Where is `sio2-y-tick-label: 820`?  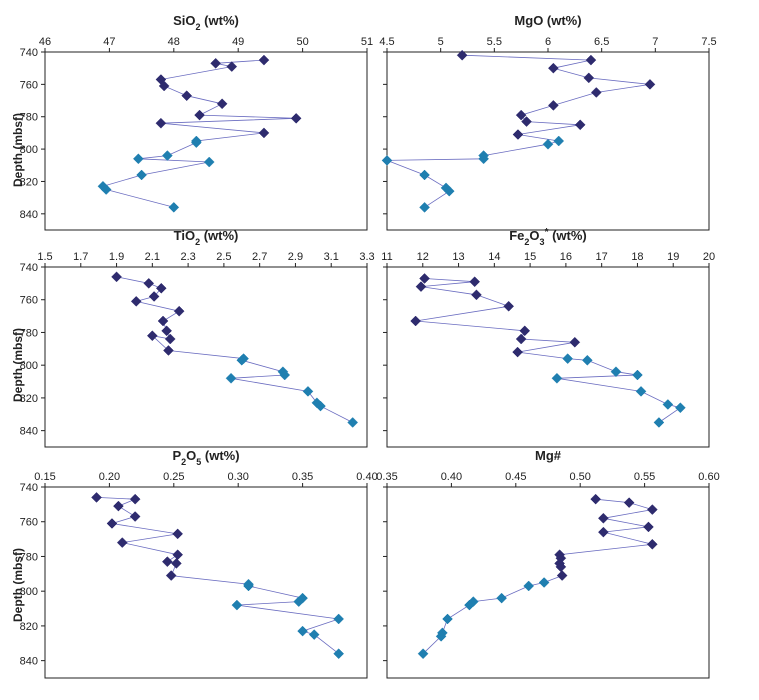
sio2-y-tick-label: 820 is located at coordinates (29, 182).